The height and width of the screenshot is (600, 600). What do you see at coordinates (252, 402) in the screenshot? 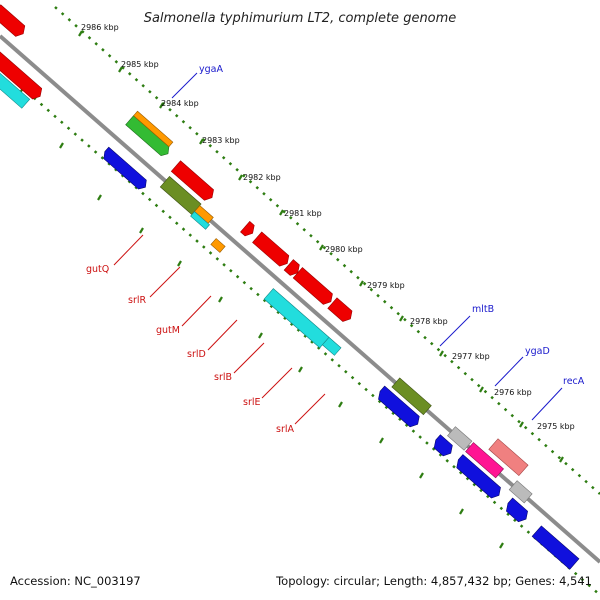
I see `gene-label-srlE: srlE` at bounding box center [252, 402].